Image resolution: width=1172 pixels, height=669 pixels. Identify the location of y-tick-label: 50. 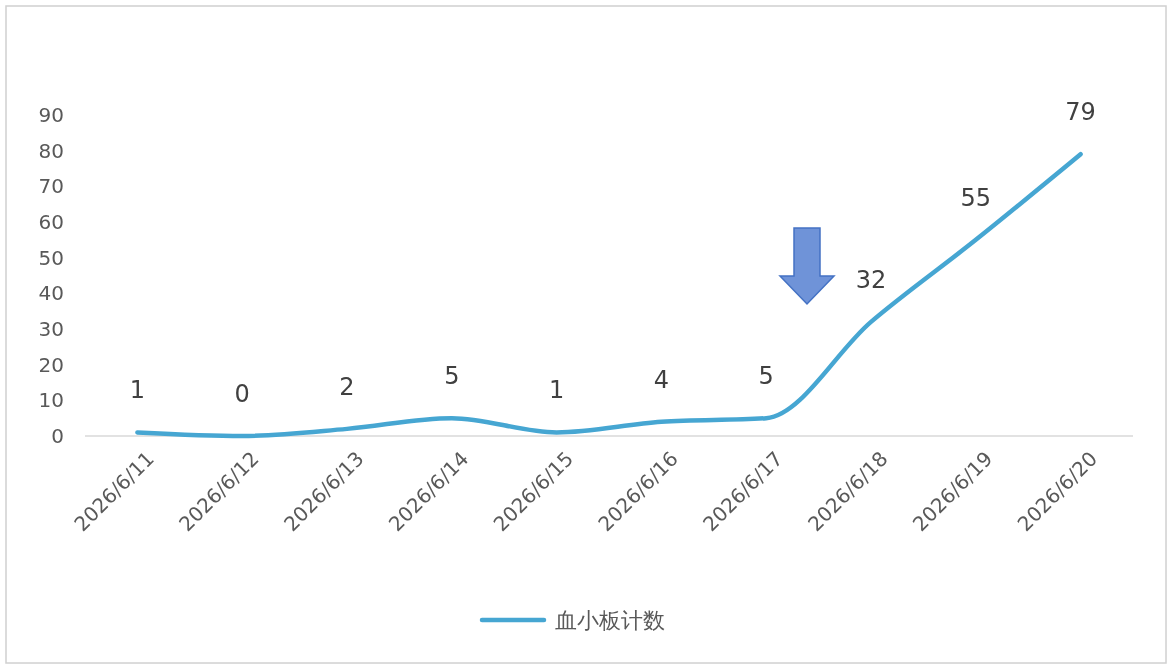
(51, 257).